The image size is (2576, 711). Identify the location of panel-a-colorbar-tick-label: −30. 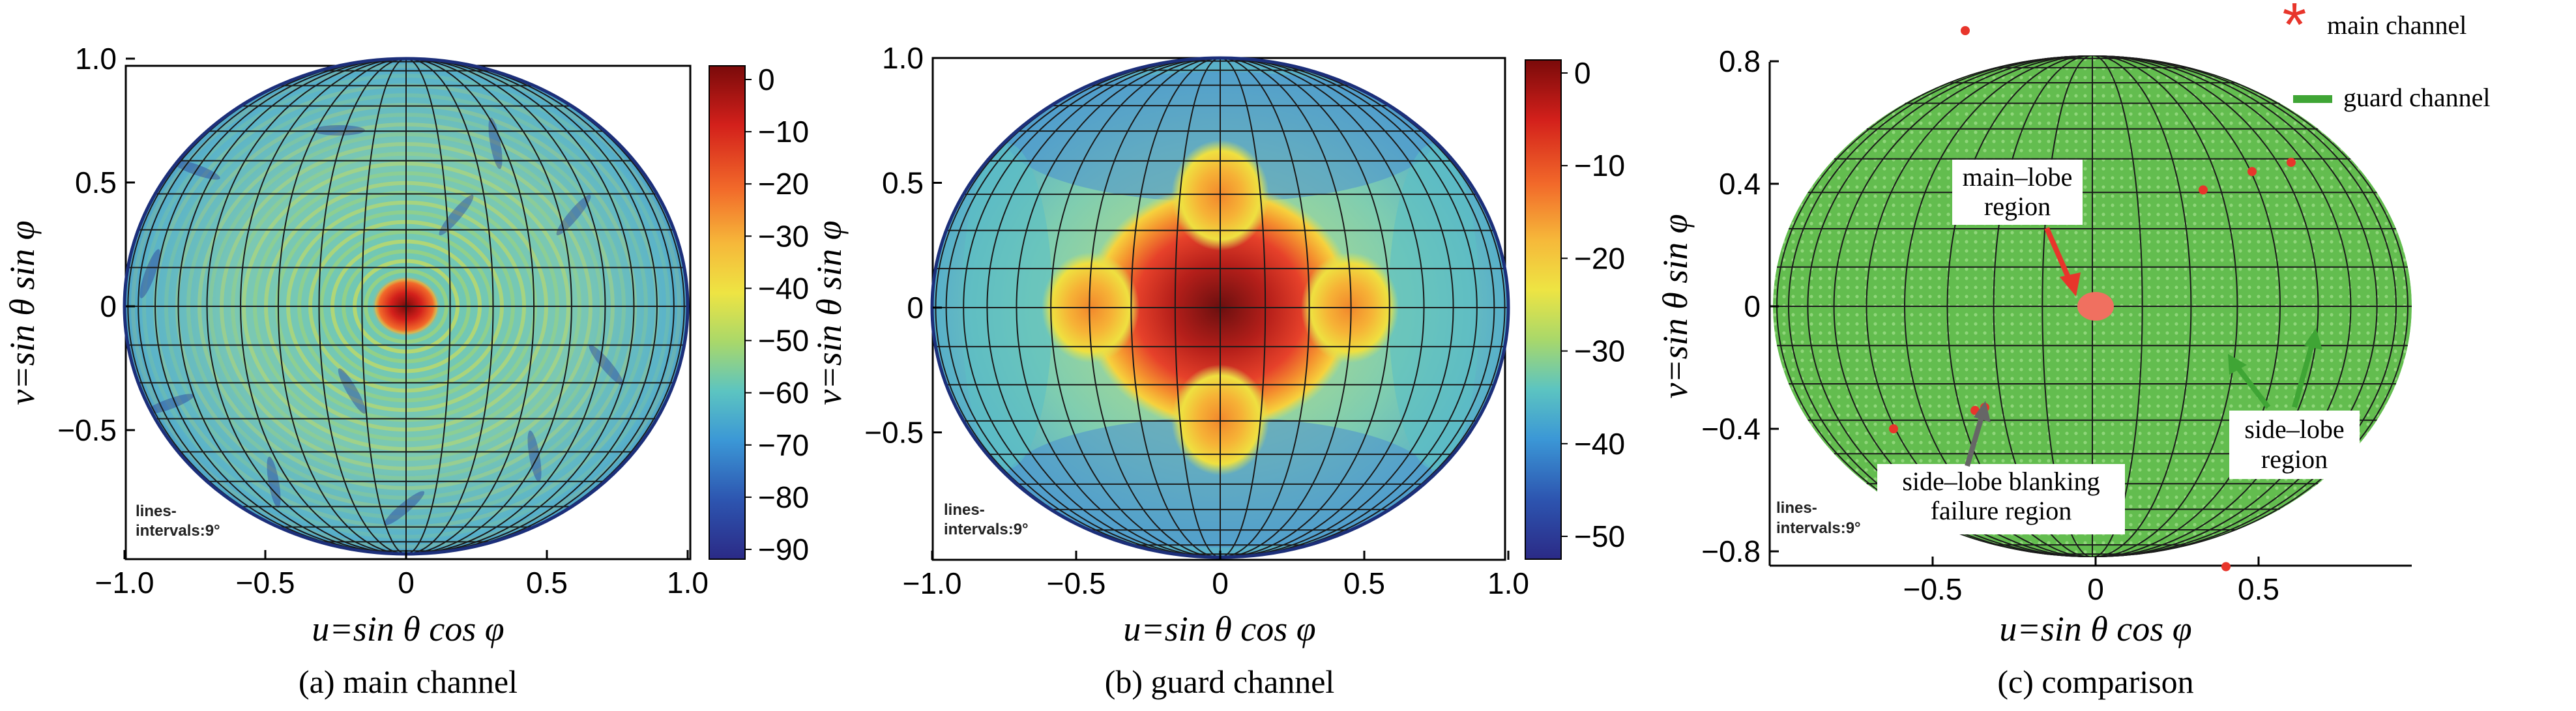
(784, 236).